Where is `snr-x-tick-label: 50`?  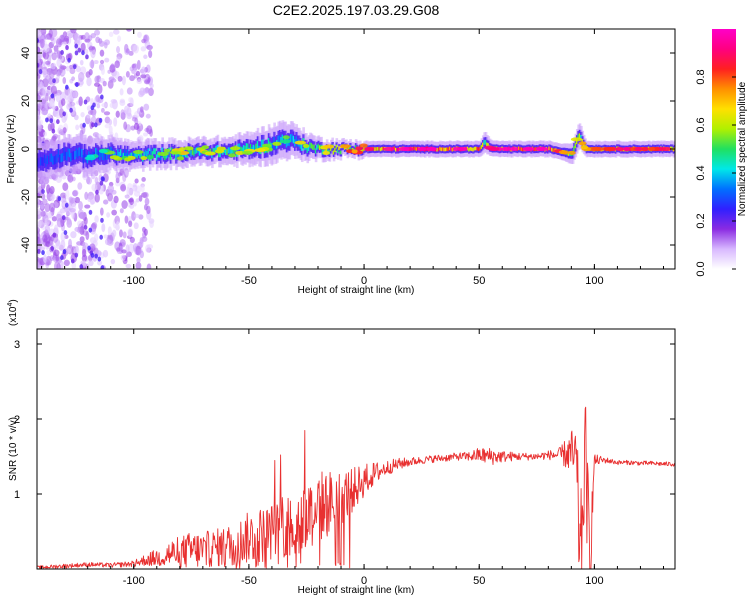
snr-x-tick-label: 50 is located at coordinates (479, 581).